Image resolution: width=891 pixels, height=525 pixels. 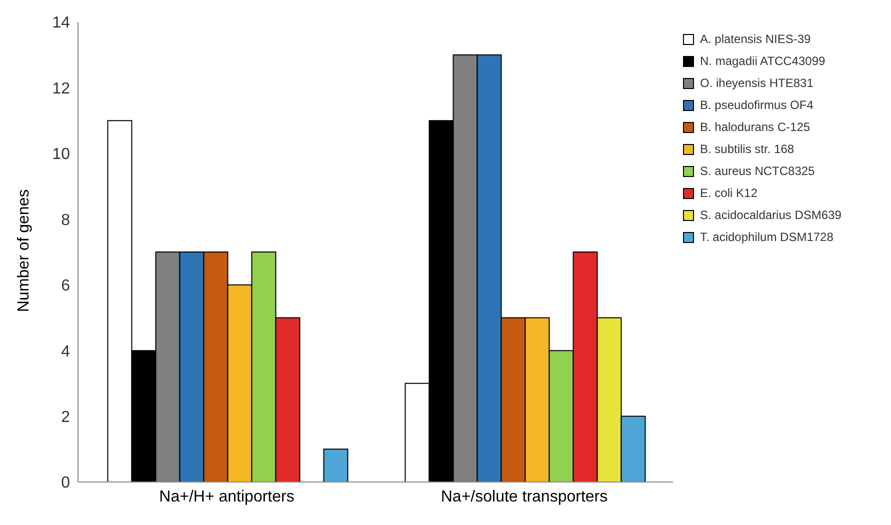 I want to click on x-tick-label: Na+/solute transporters, so click(x=524, y=497).